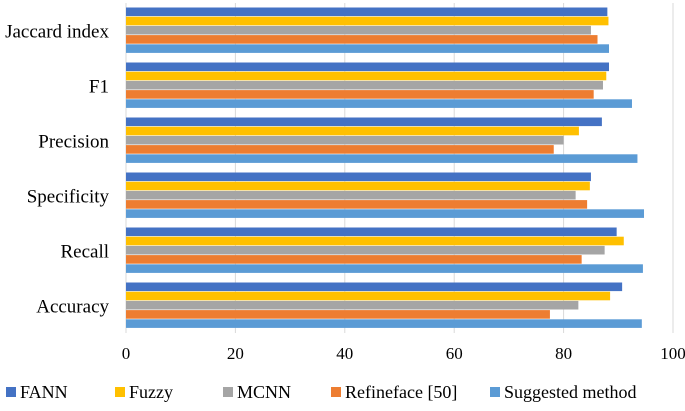 The image size is (685, 411). What do you see at coordinates (365, 250) in the screenshot?
I see `bar-mcnn-recall` at bounding box center [365, 250].